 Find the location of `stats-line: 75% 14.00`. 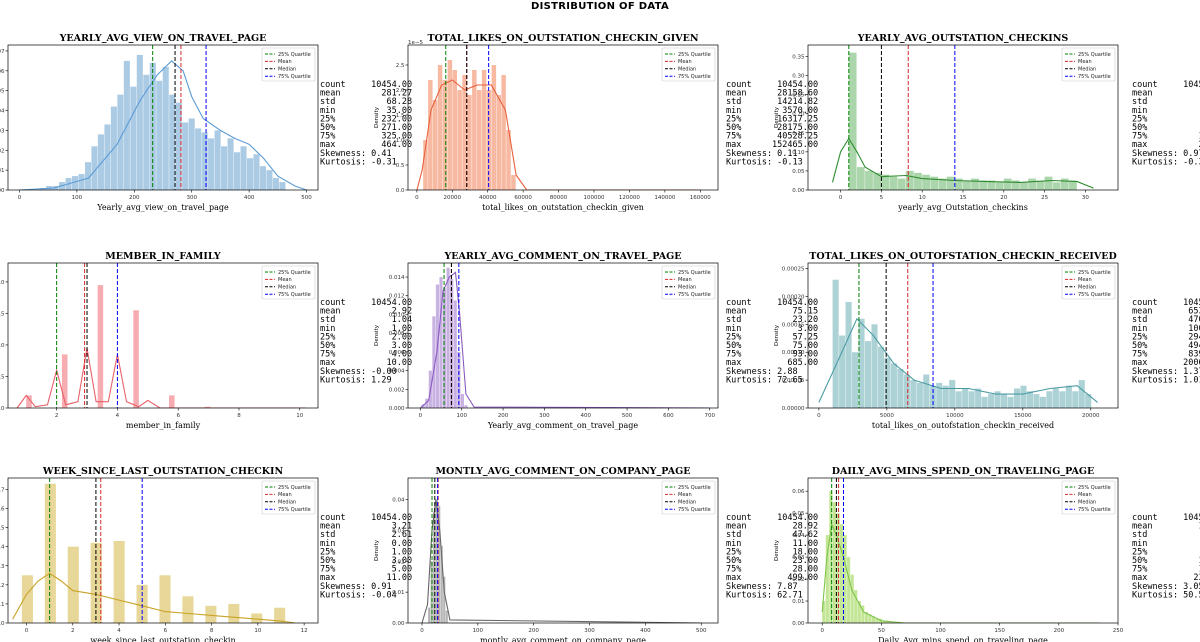

stats-line: 75% 14.00 is located at coordinates (1166, 137).